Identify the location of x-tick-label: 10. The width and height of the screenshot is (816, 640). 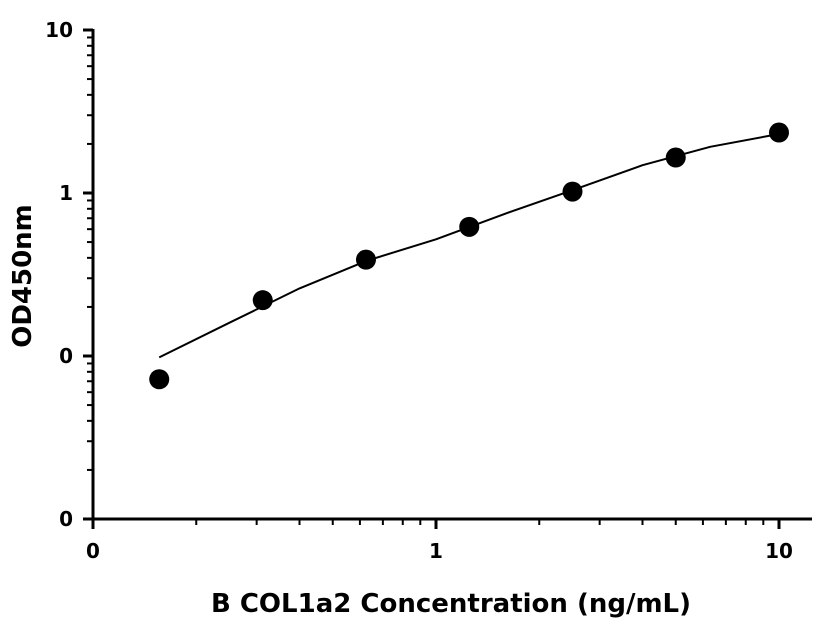
(779, 551).